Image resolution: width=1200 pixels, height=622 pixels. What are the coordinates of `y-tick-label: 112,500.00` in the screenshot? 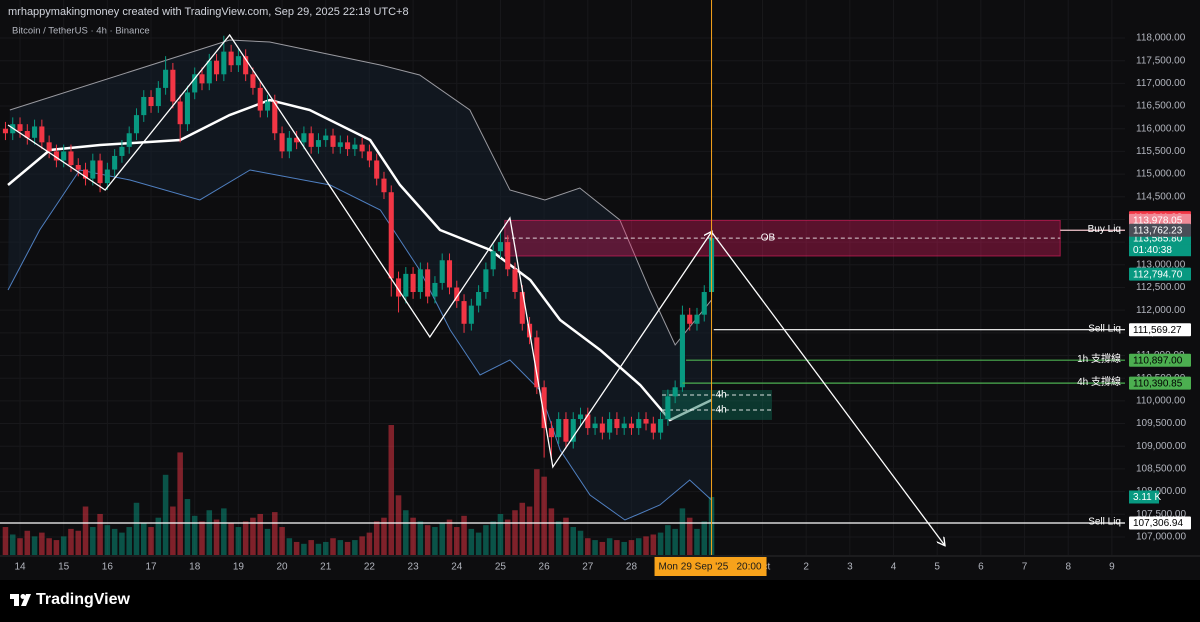 It's located at (1161, 287).